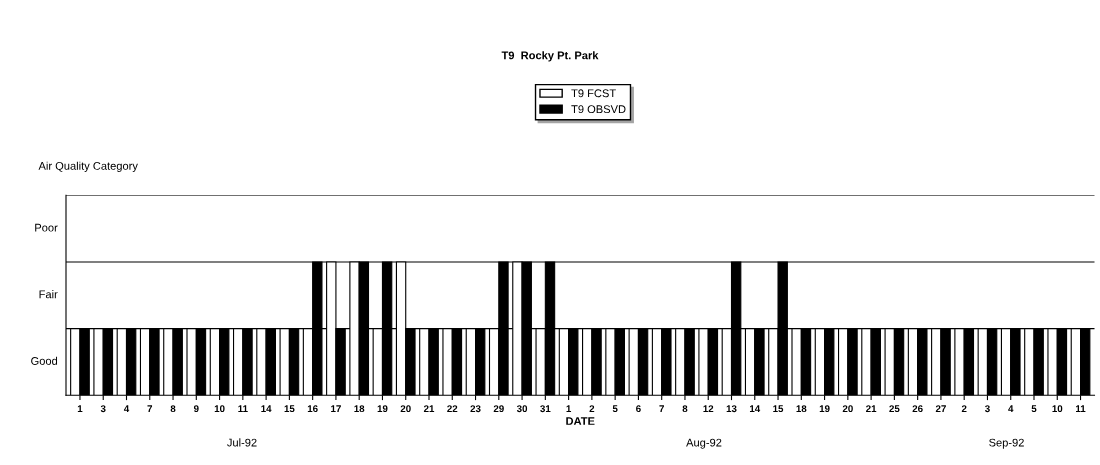 The height and width of the screenshot is (465, 1100). I want to click on text: Fair, so click(48, 294).